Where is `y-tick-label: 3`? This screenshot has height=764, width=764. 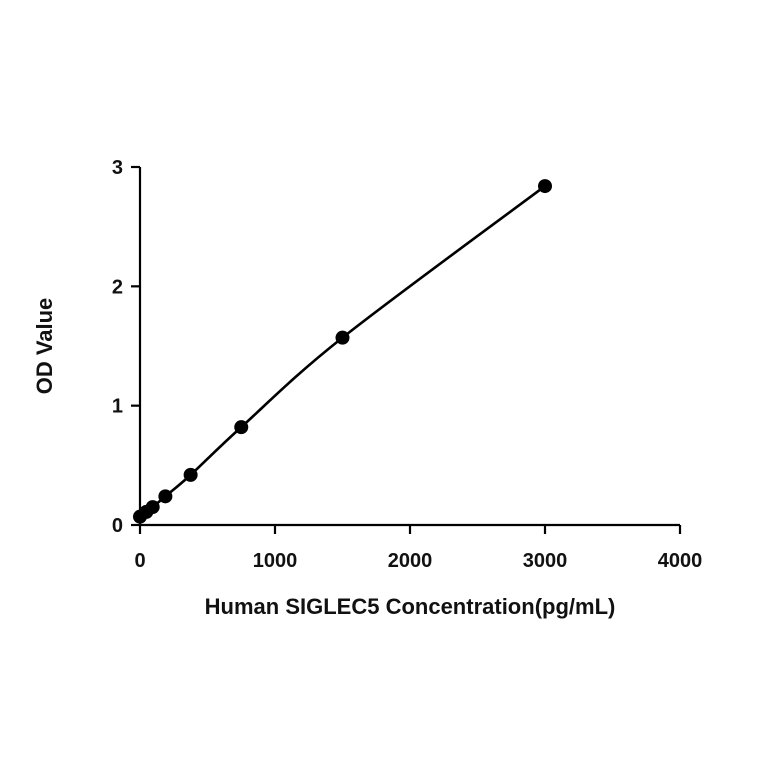 y-tick-label: 3 is located at coordinates (117, 168).